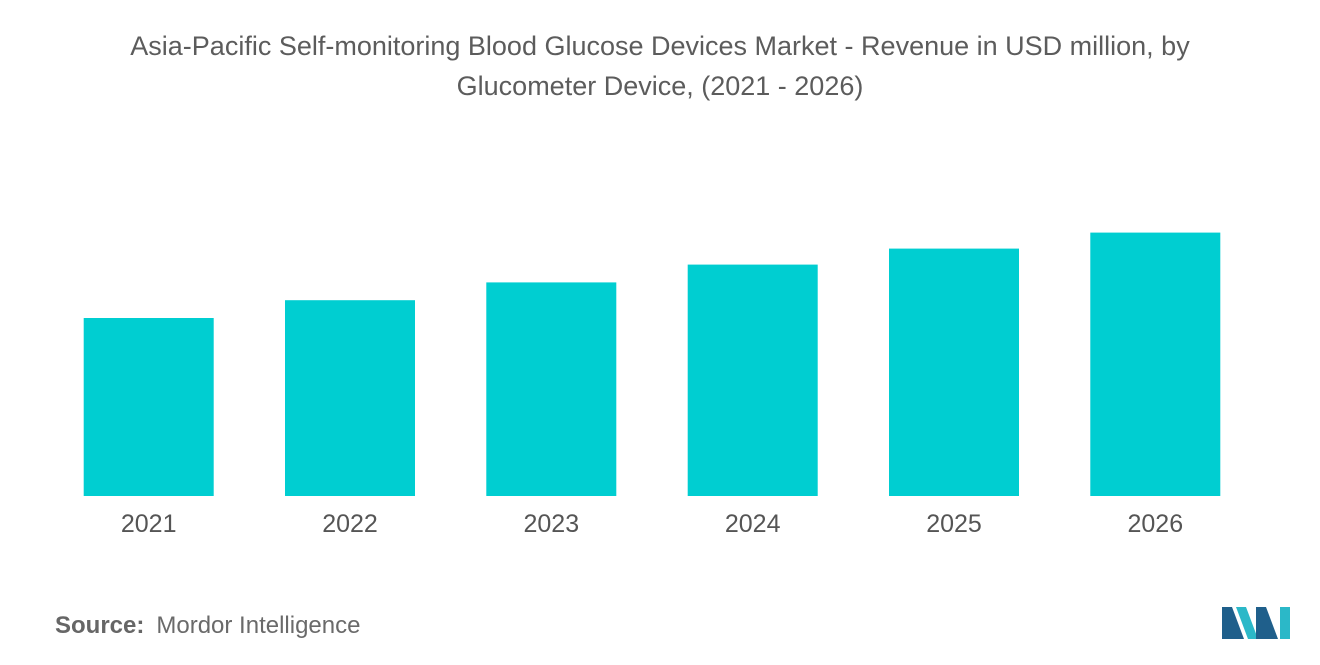 This screenshot has width=1320, height=665. What do you see at coordinates (1155, 524) in the screenshot?
I see `x-tick-label-2026: 2026` at bounding box center [1155, 524].